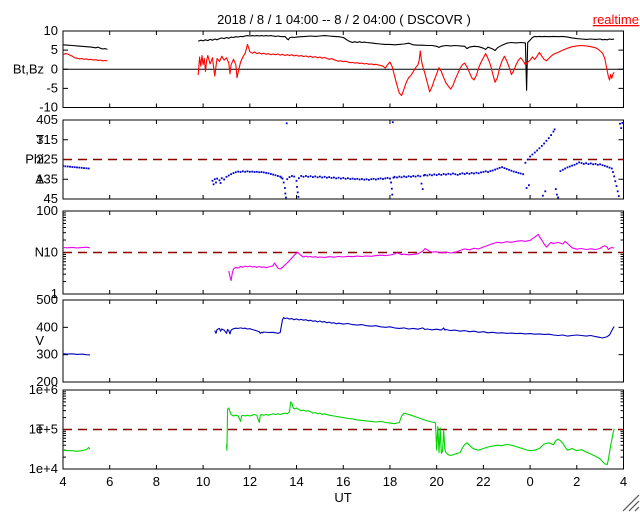 This screenshot has width=640, height=512. I want to click on phi-angle-tick-label: 45, so click(51, 198).